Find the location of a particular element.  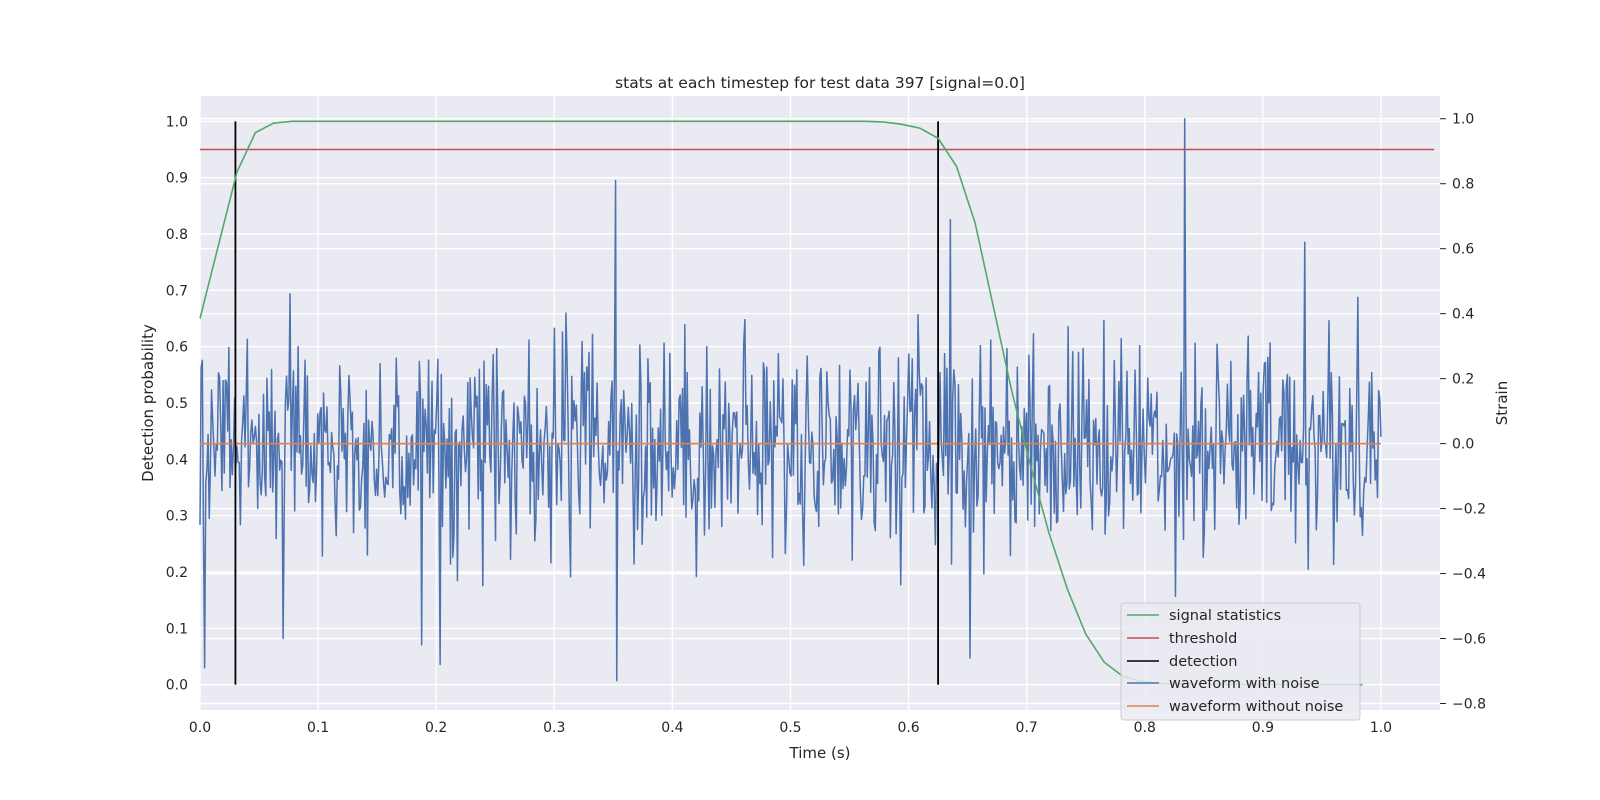

legend-label-detection: detection is located at coordinates (1203, 662).